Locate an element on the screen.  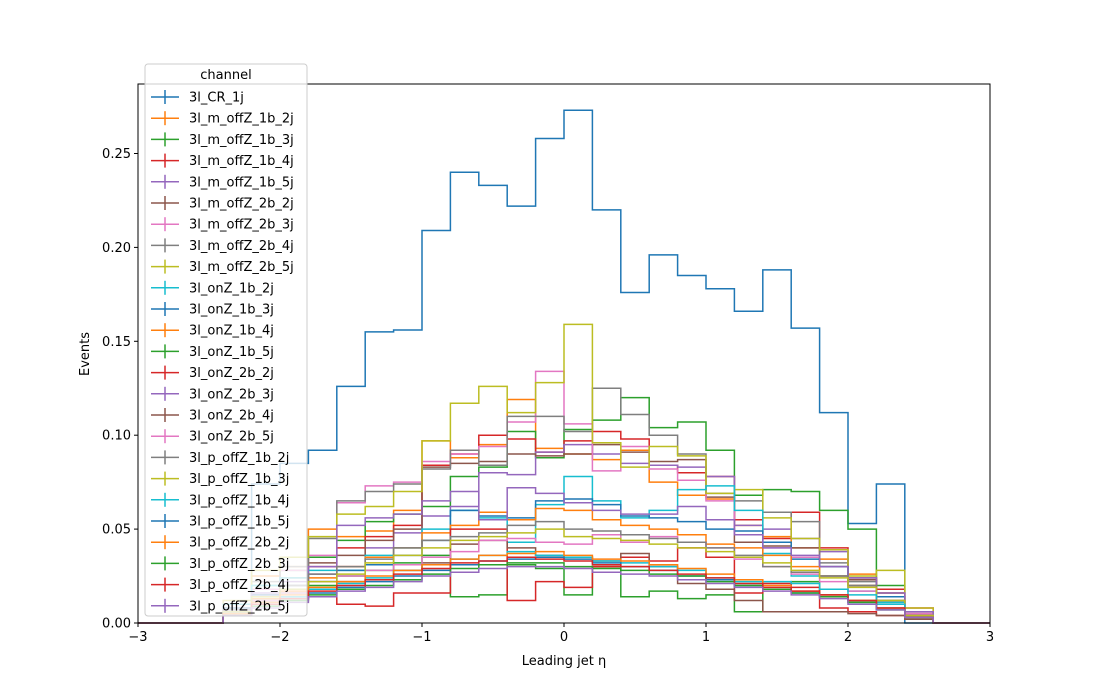
legend-entry-3l_p_offZ_2b_2j: 3l_p_offZ_2b_2j is located at coordinates (220, 543).